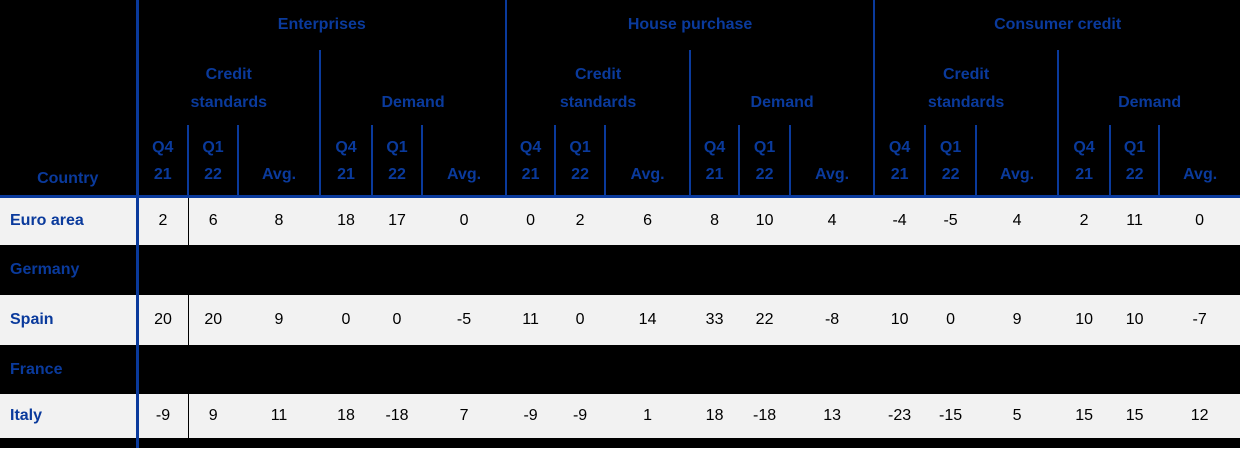 This screenshot has height=452, width=1240. What do you see at coordinates (1084, 415) in the screenshot?
I see `data-cell: 15` at bounding box center [1084, 415].